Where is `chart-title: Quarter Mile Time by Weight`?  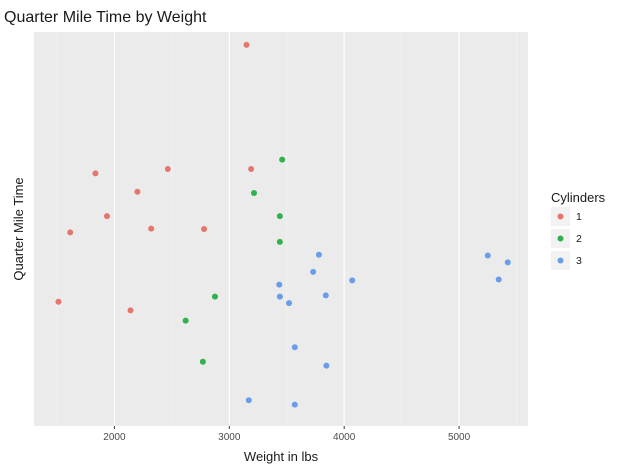 chart-title: Quarter Mile Time by Weight is located at coordinates (105, 17).